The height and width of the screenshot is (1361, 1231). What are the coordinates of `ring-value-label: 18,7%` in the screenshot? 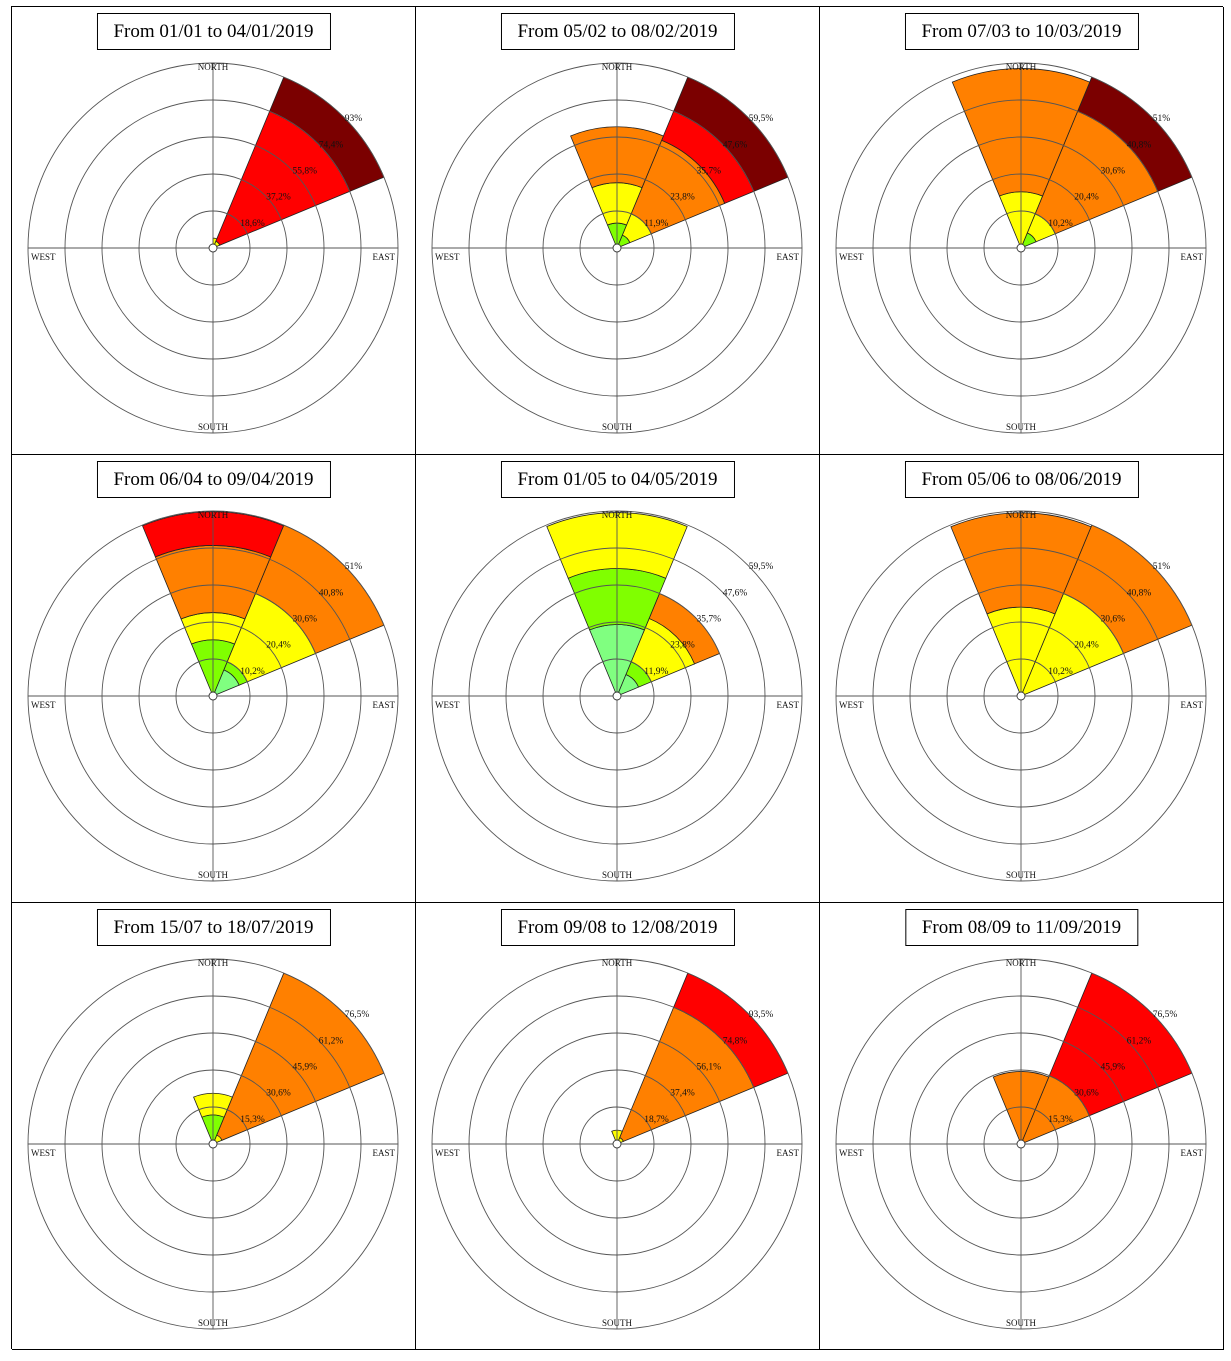 It's located at (656, 1120).